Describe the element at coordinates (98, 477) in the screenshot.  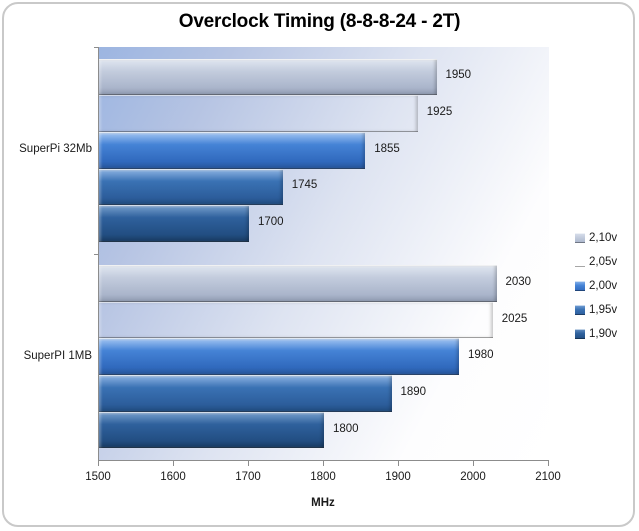
I see `x-axis-tick-label: 1500` at that location.